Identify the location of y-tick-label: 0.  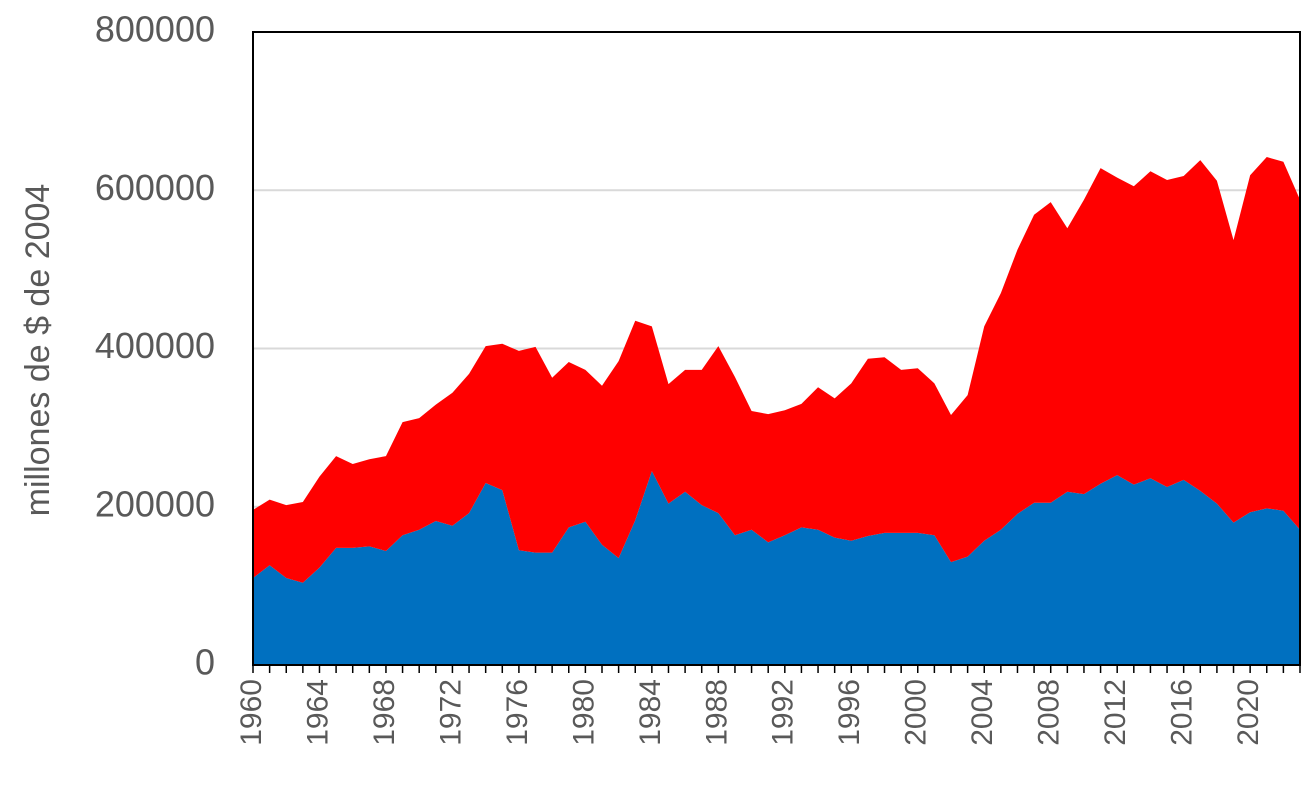
(205, 662).